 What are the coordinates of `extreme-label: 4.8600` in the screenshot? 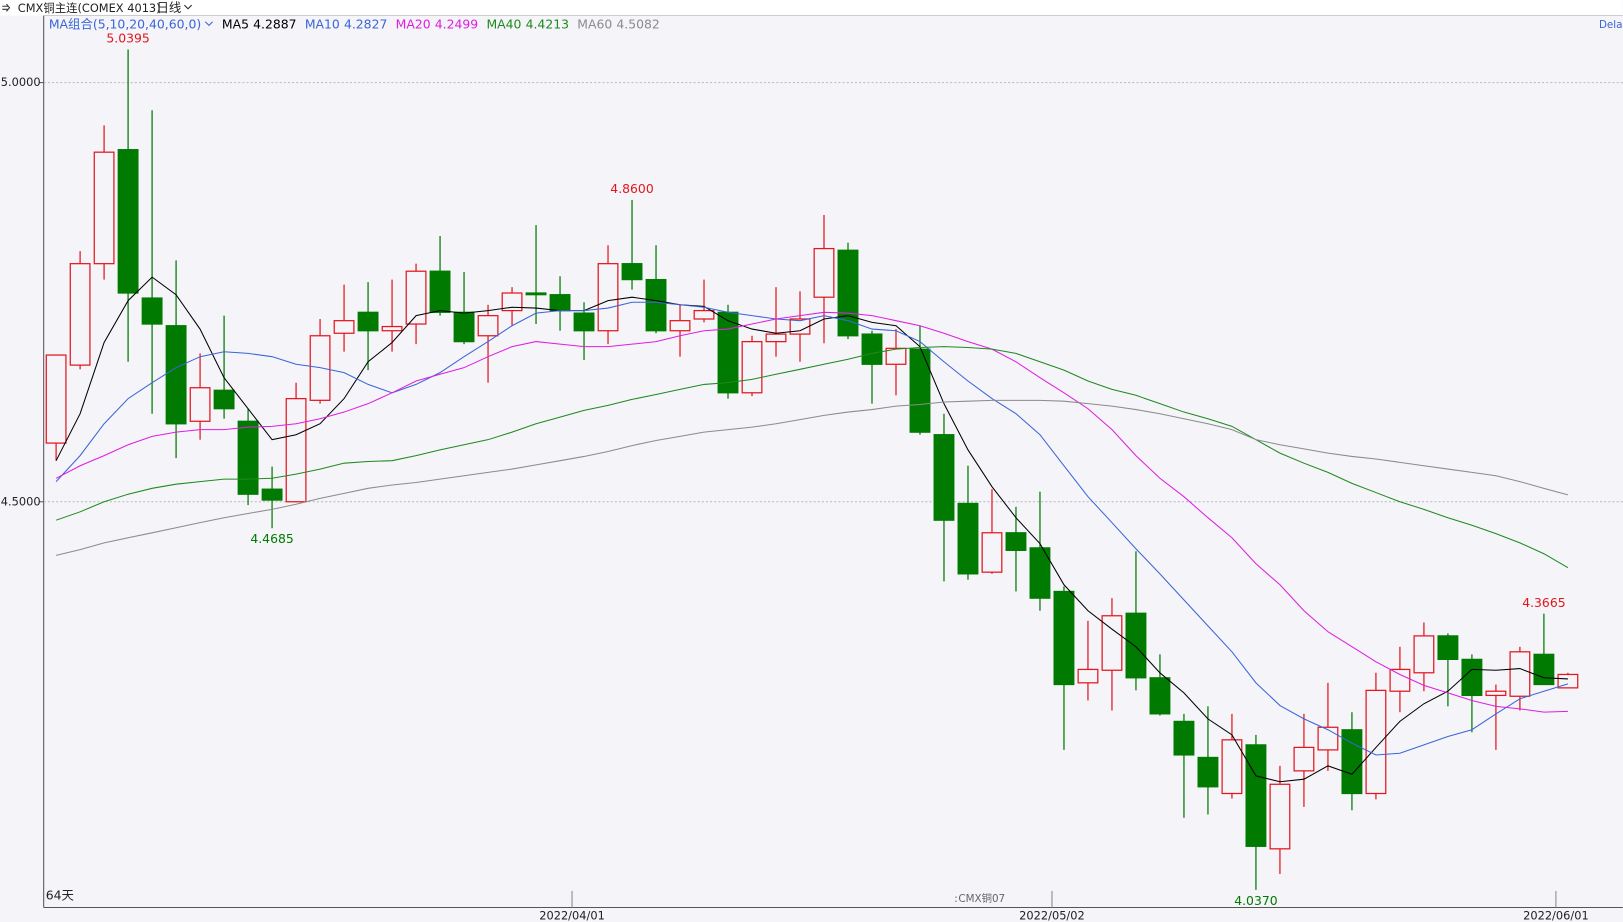 It's located at (632, 188).